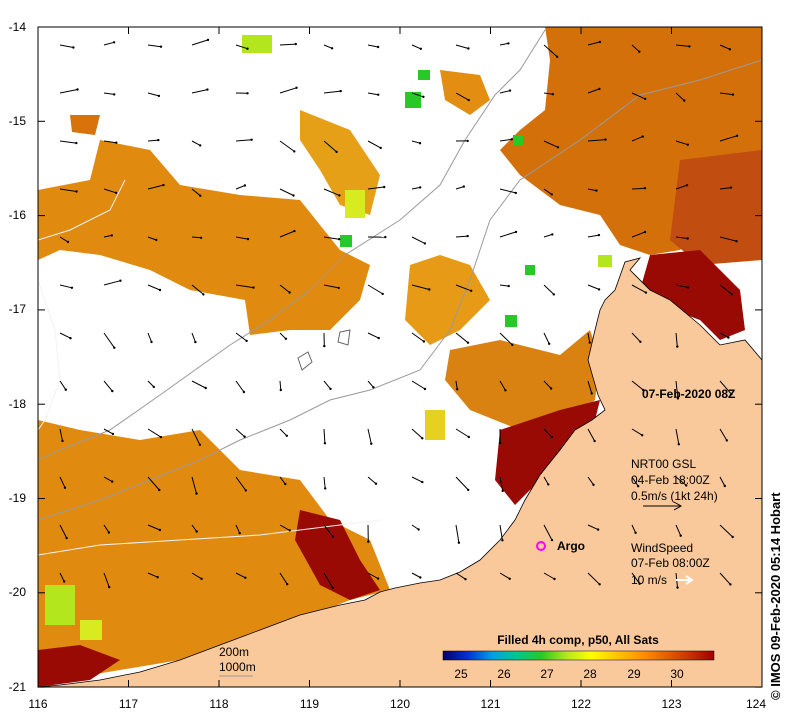  I want to click on lon-tick-label: 118, so click(218, 704).